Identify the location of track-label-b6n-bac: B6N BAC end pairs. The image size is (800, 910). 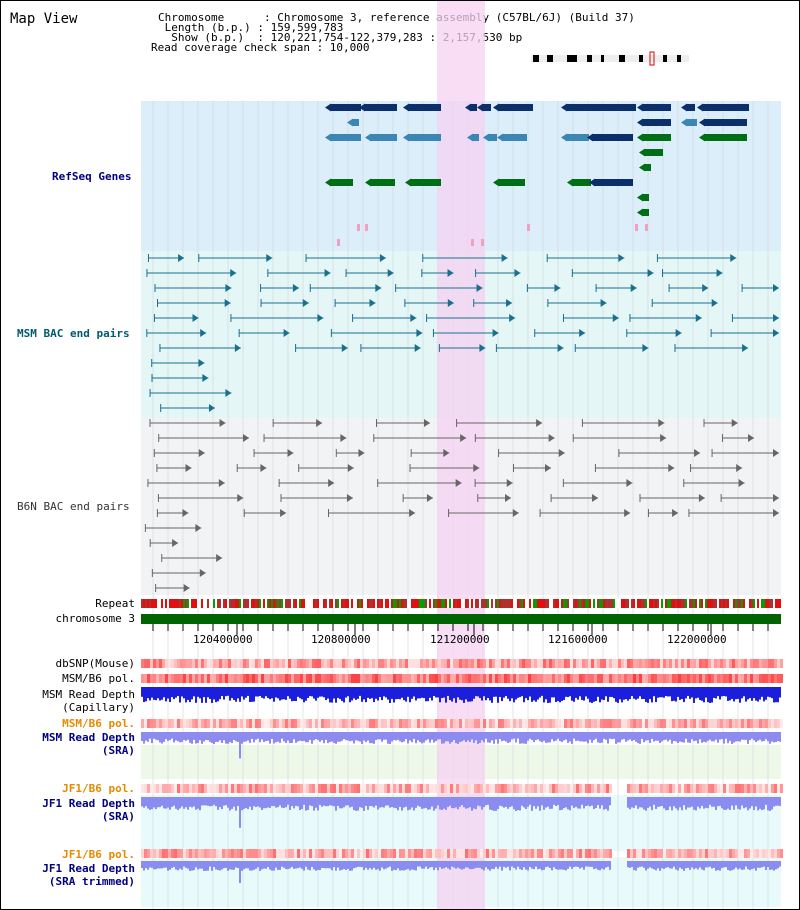
(73, 506).